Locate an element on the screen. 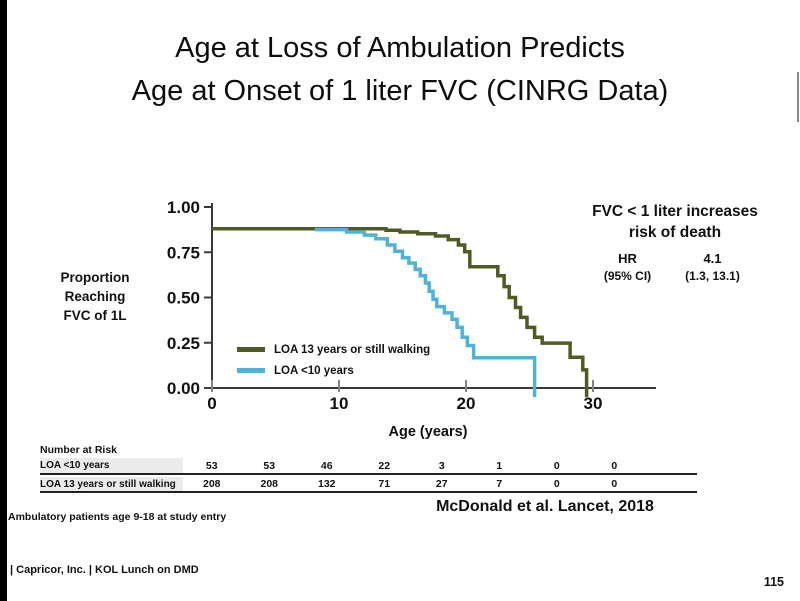 Image resolution: width=800 pixels, height=601 pixels. letterbox-bar is located at coordinates (3, 300).